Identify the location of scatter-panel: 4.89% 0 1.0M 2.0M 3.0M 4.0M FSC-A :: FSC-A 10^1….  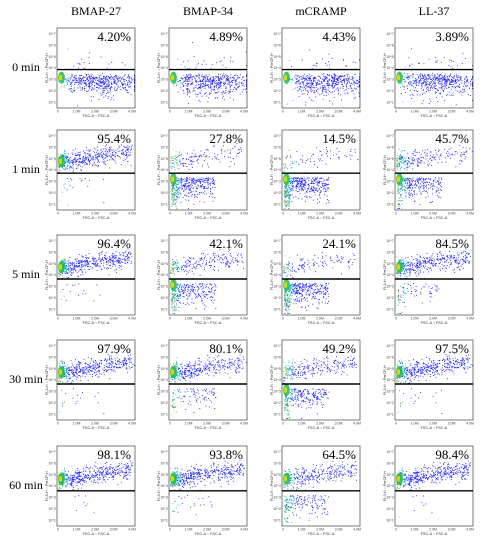
(203, 72).